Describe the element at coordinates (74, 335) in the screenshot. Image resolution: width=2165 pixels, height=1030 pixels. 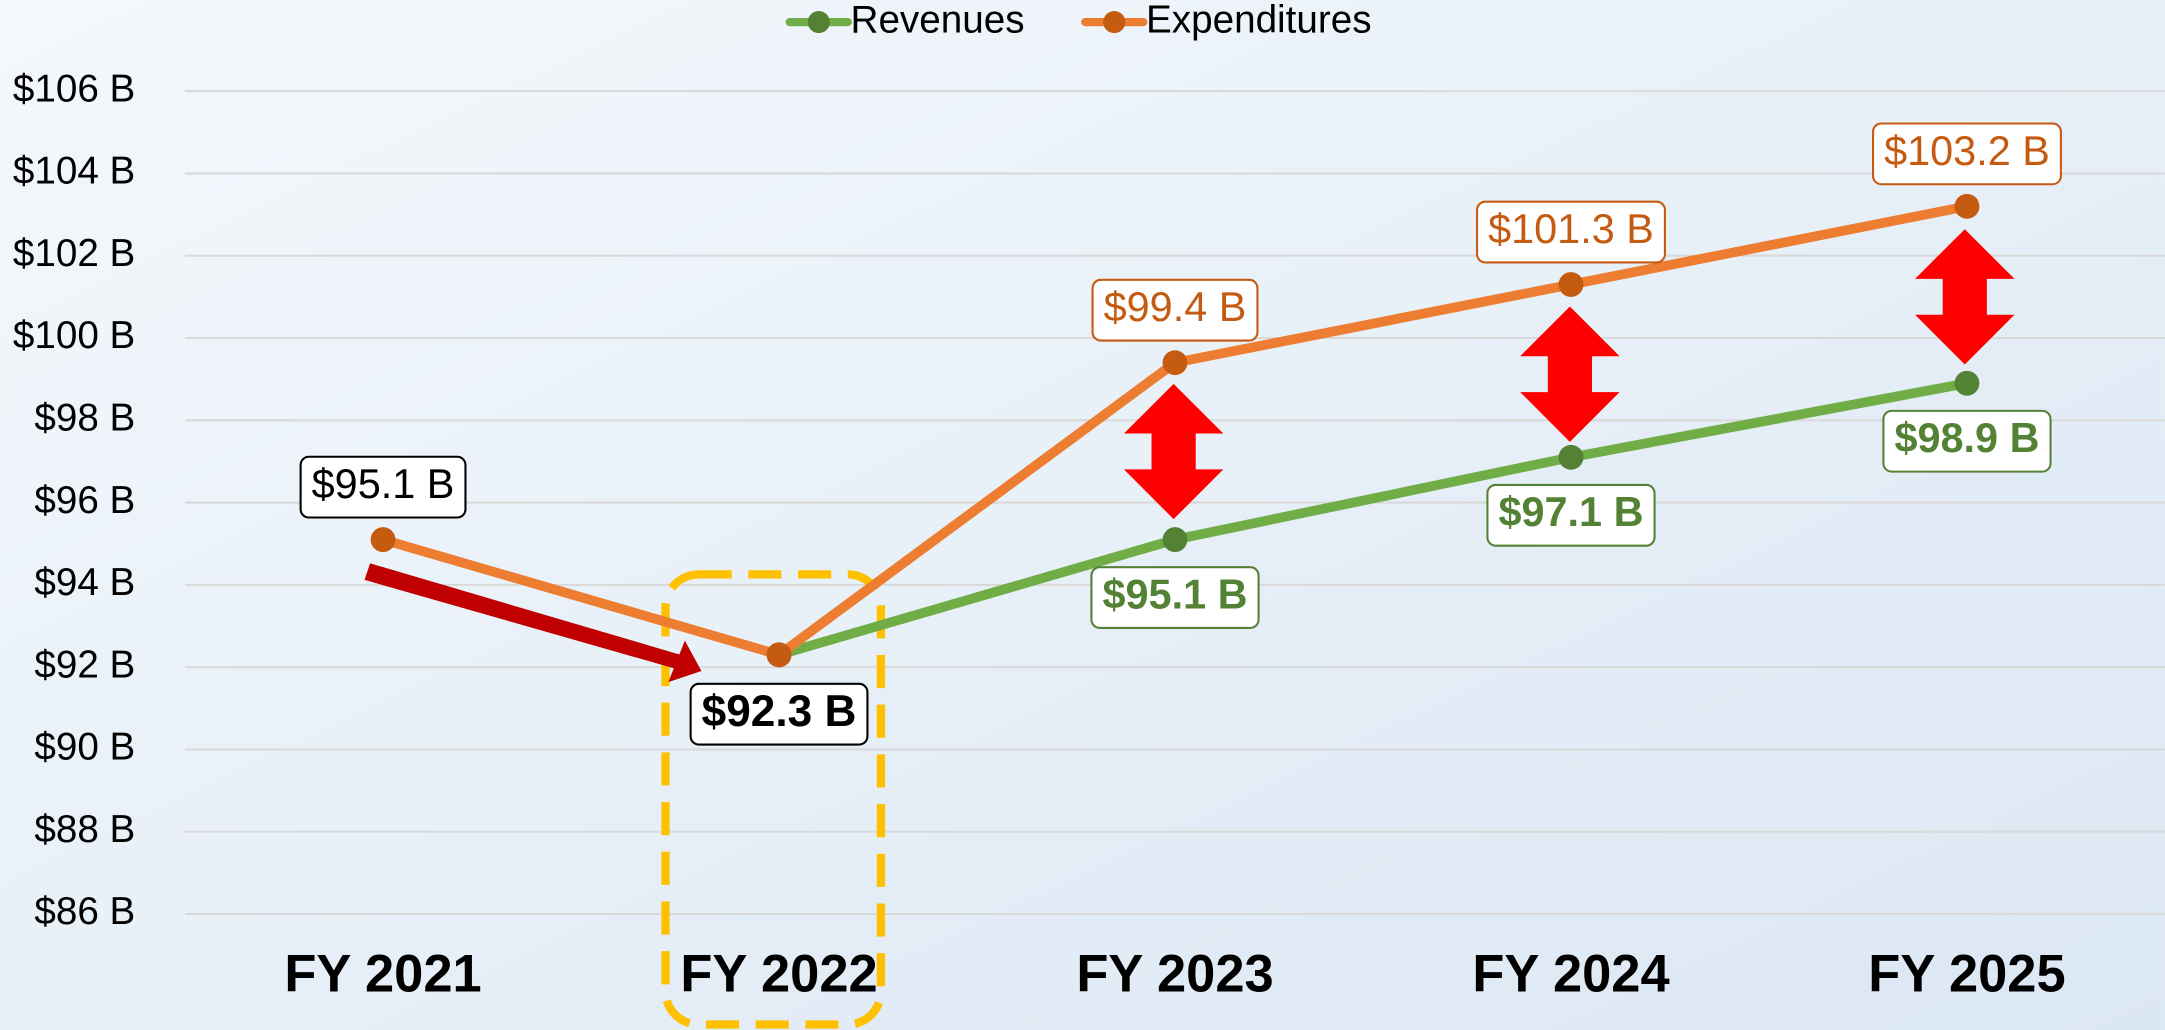
I see `y-tick-label: $100 B` at that location.